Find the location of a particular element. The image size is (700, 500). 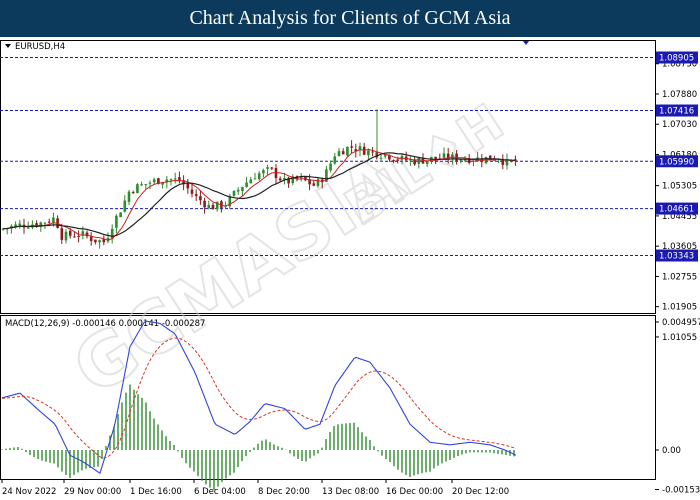

price-level-badge: 1.05990 is located at coordinates (677, 161).